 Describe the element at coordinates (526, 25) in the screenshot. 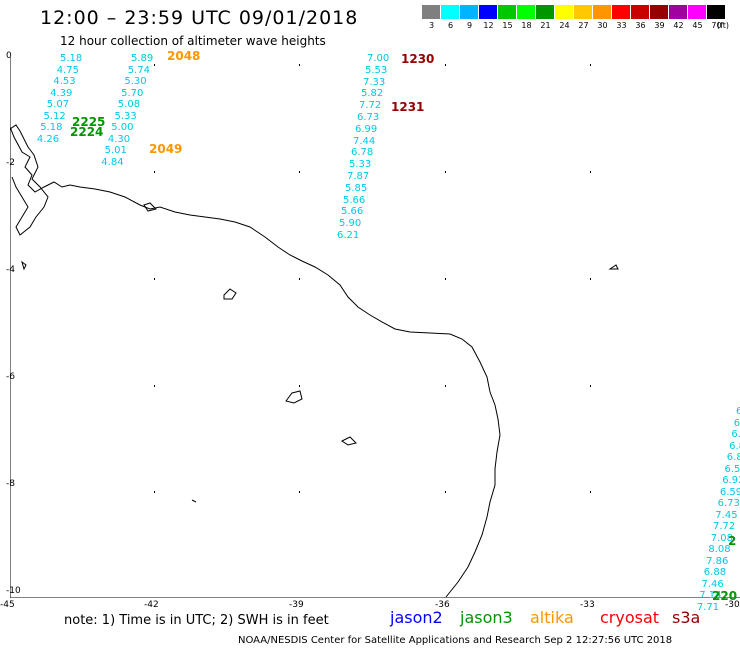

I see `scale-label: 18` at that location.